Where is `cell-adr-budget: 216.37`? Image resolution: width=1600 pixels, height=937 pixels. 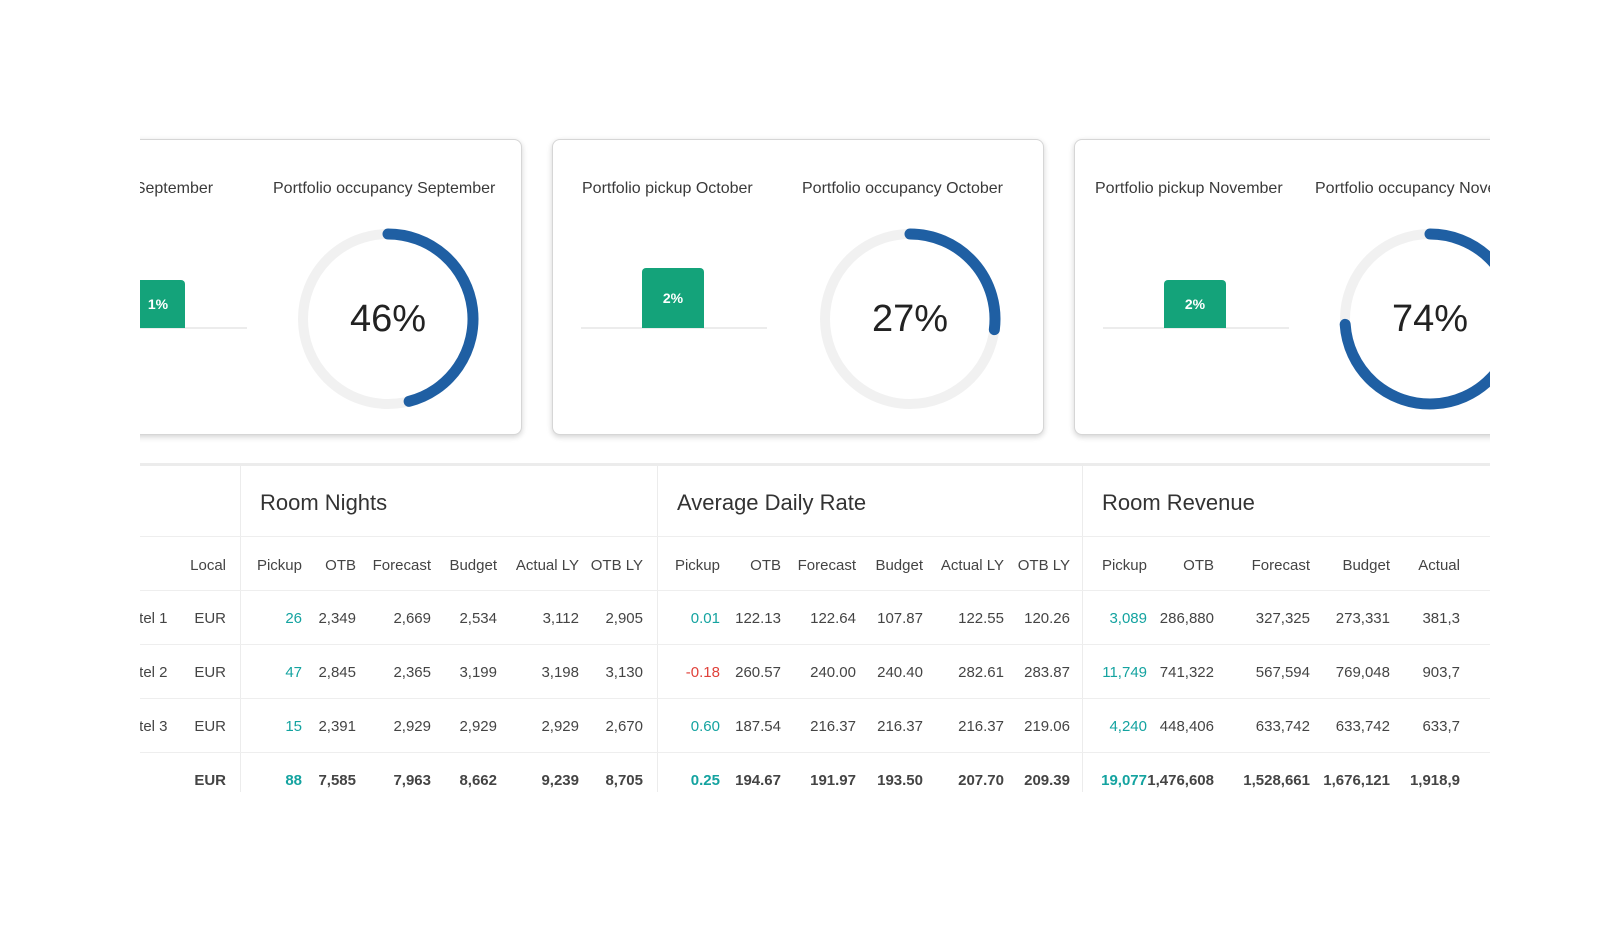
cell-adr-budget: 216.37 is located at coordinates (900, 726).